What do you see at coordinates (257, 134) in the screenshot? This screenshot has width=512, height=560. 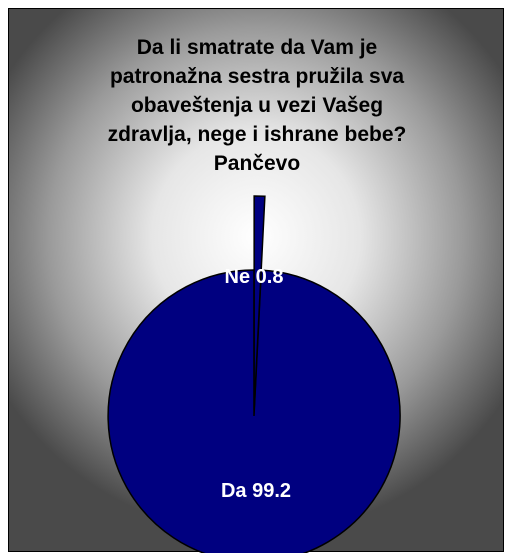 I see `chart-title-line: zdravlja, nege i ishrane bebe?` at bounding box center [257, 134].